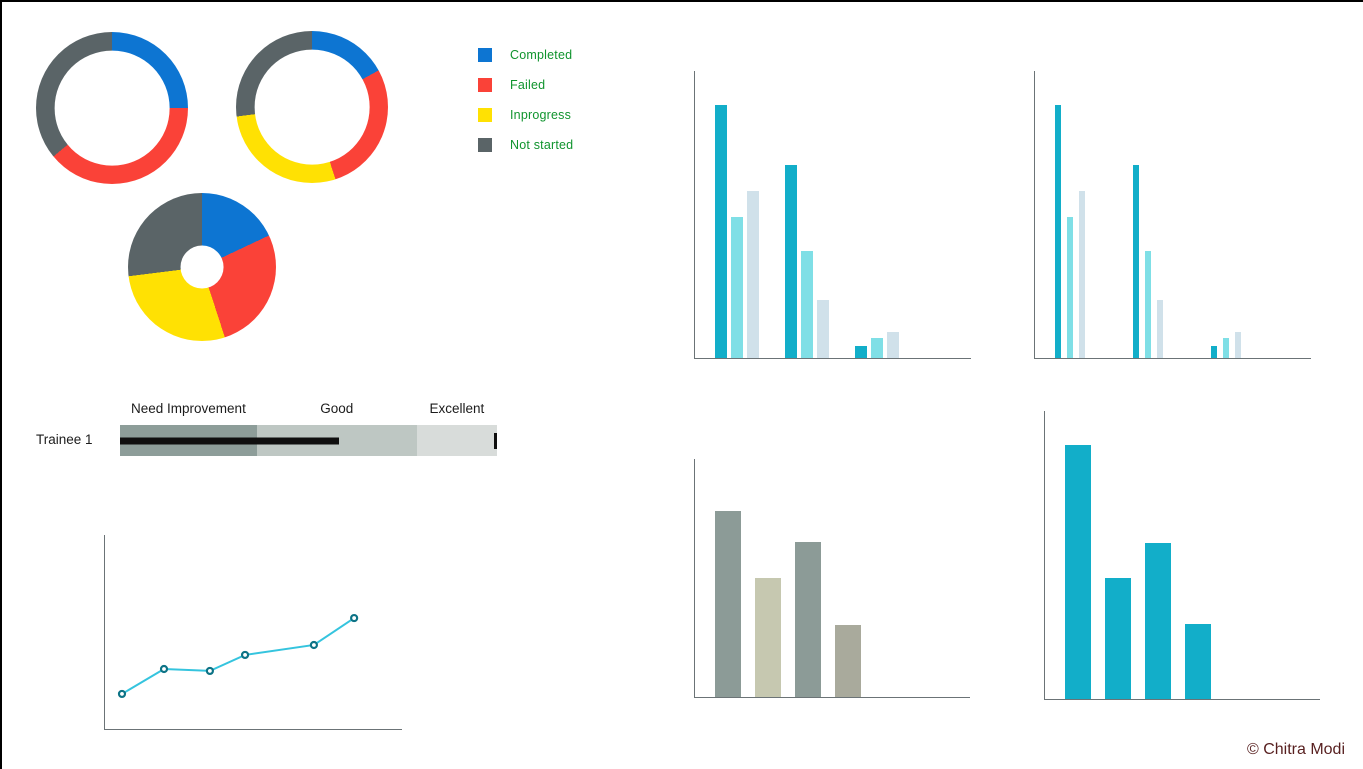 Image resolution: width=1363 pixels, height=769 pixels. I want to click on not-started-swatch-icon, so click(485, 145).